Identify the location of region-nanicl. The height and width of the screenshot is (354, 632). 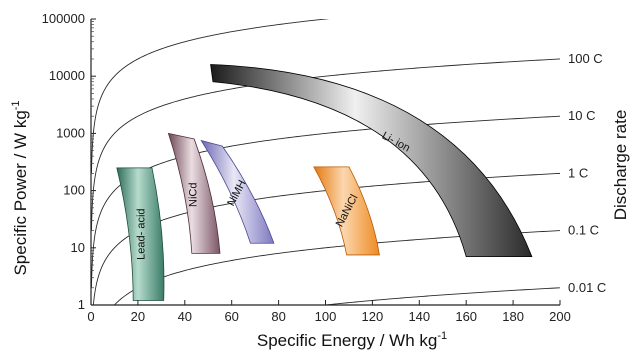
(346, 211).